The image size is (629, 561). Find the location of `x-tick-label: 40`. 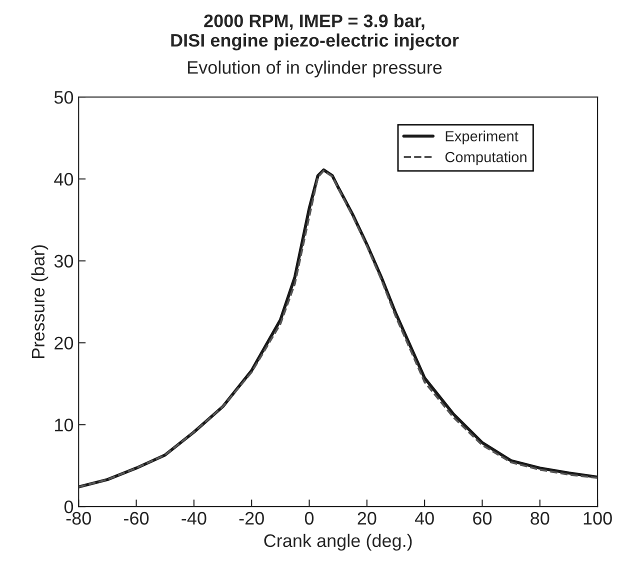

x-tick-label: 40 is located at coordinates (424, 518).